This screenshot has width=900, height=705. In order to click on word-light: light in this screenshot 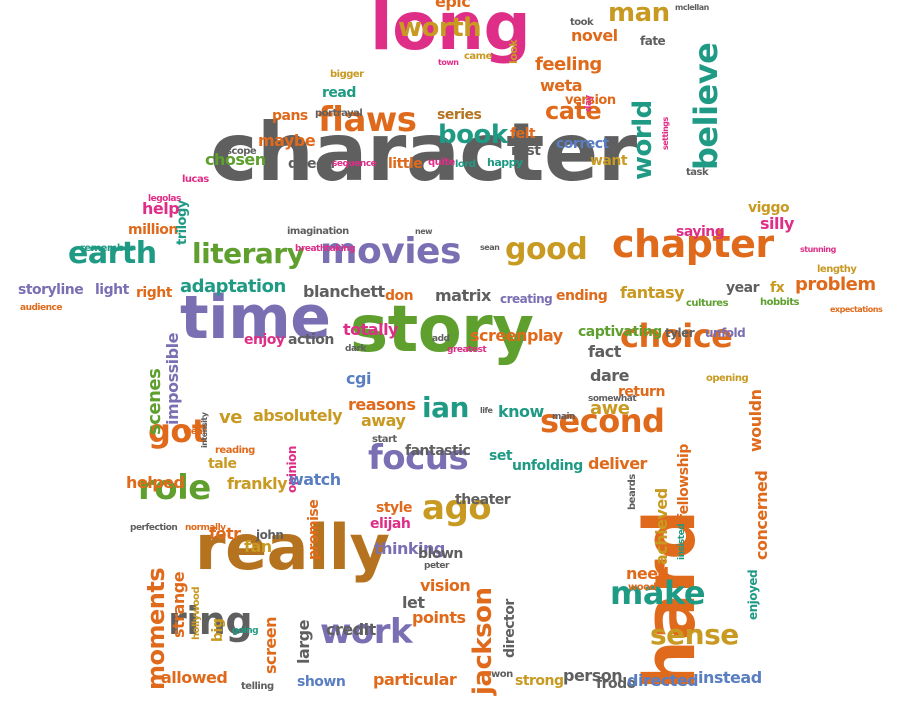, I will do `click(112, 290)`.